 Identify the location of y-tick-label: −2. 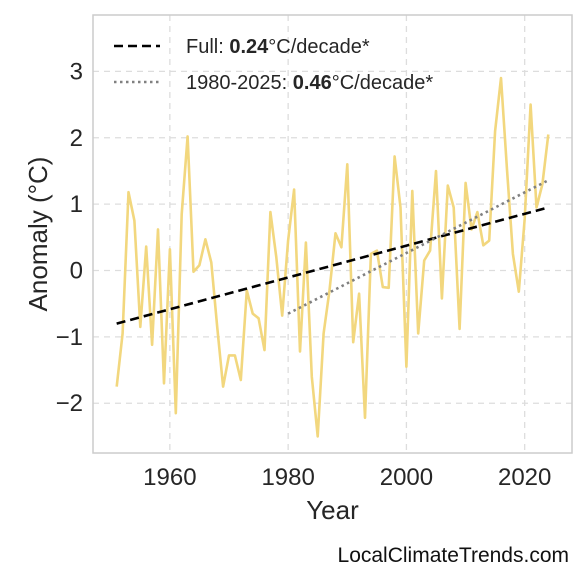
(69, 403).